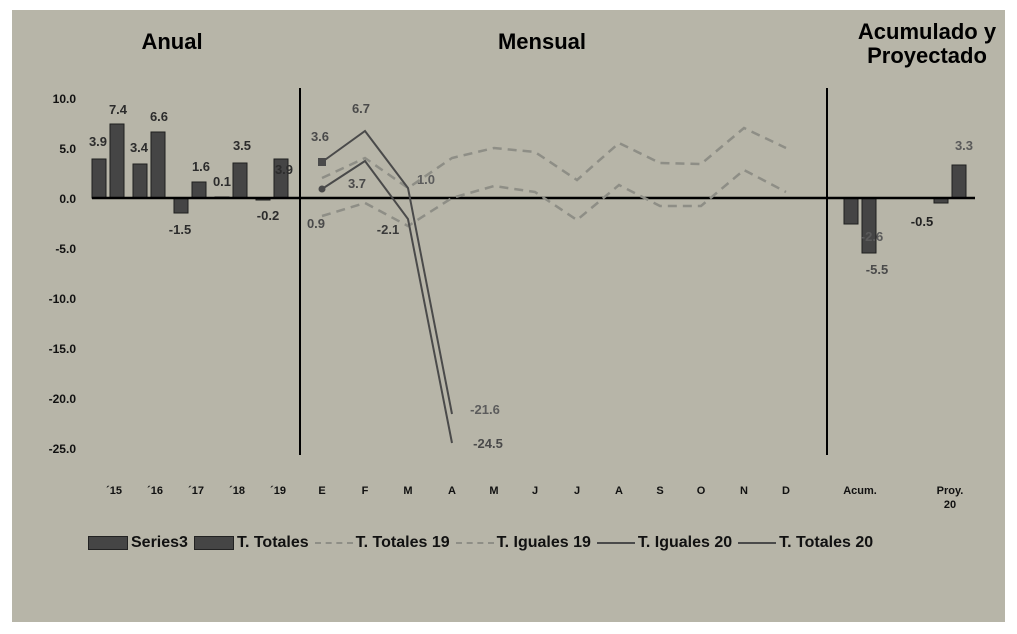 The width and height of the screenshot is (1017, 634). What do you see at coordinates (65, 99) in the screenshot?
I see `y-tick-label: 10.0` at bounding box center [65, 99].